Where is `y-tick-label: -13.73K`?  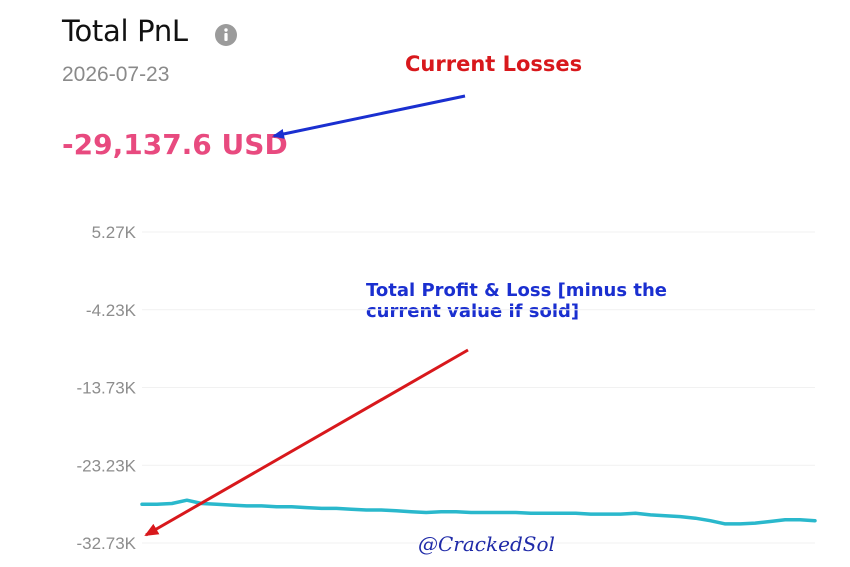
y-tick-label: -13.73K is located at coordinates (106, 388).